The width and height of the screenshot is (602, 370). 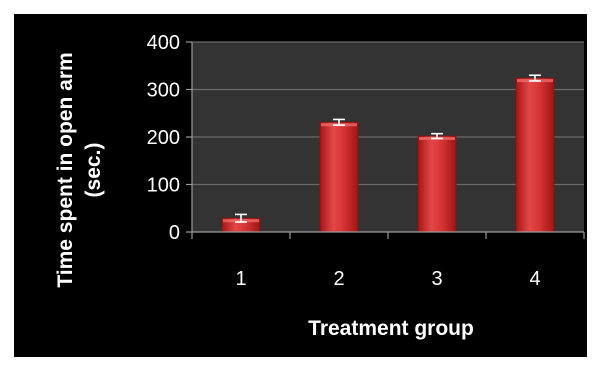 I want to click on y-axis-title-line1: Time spent in open arm, so click(x=65, y=169).